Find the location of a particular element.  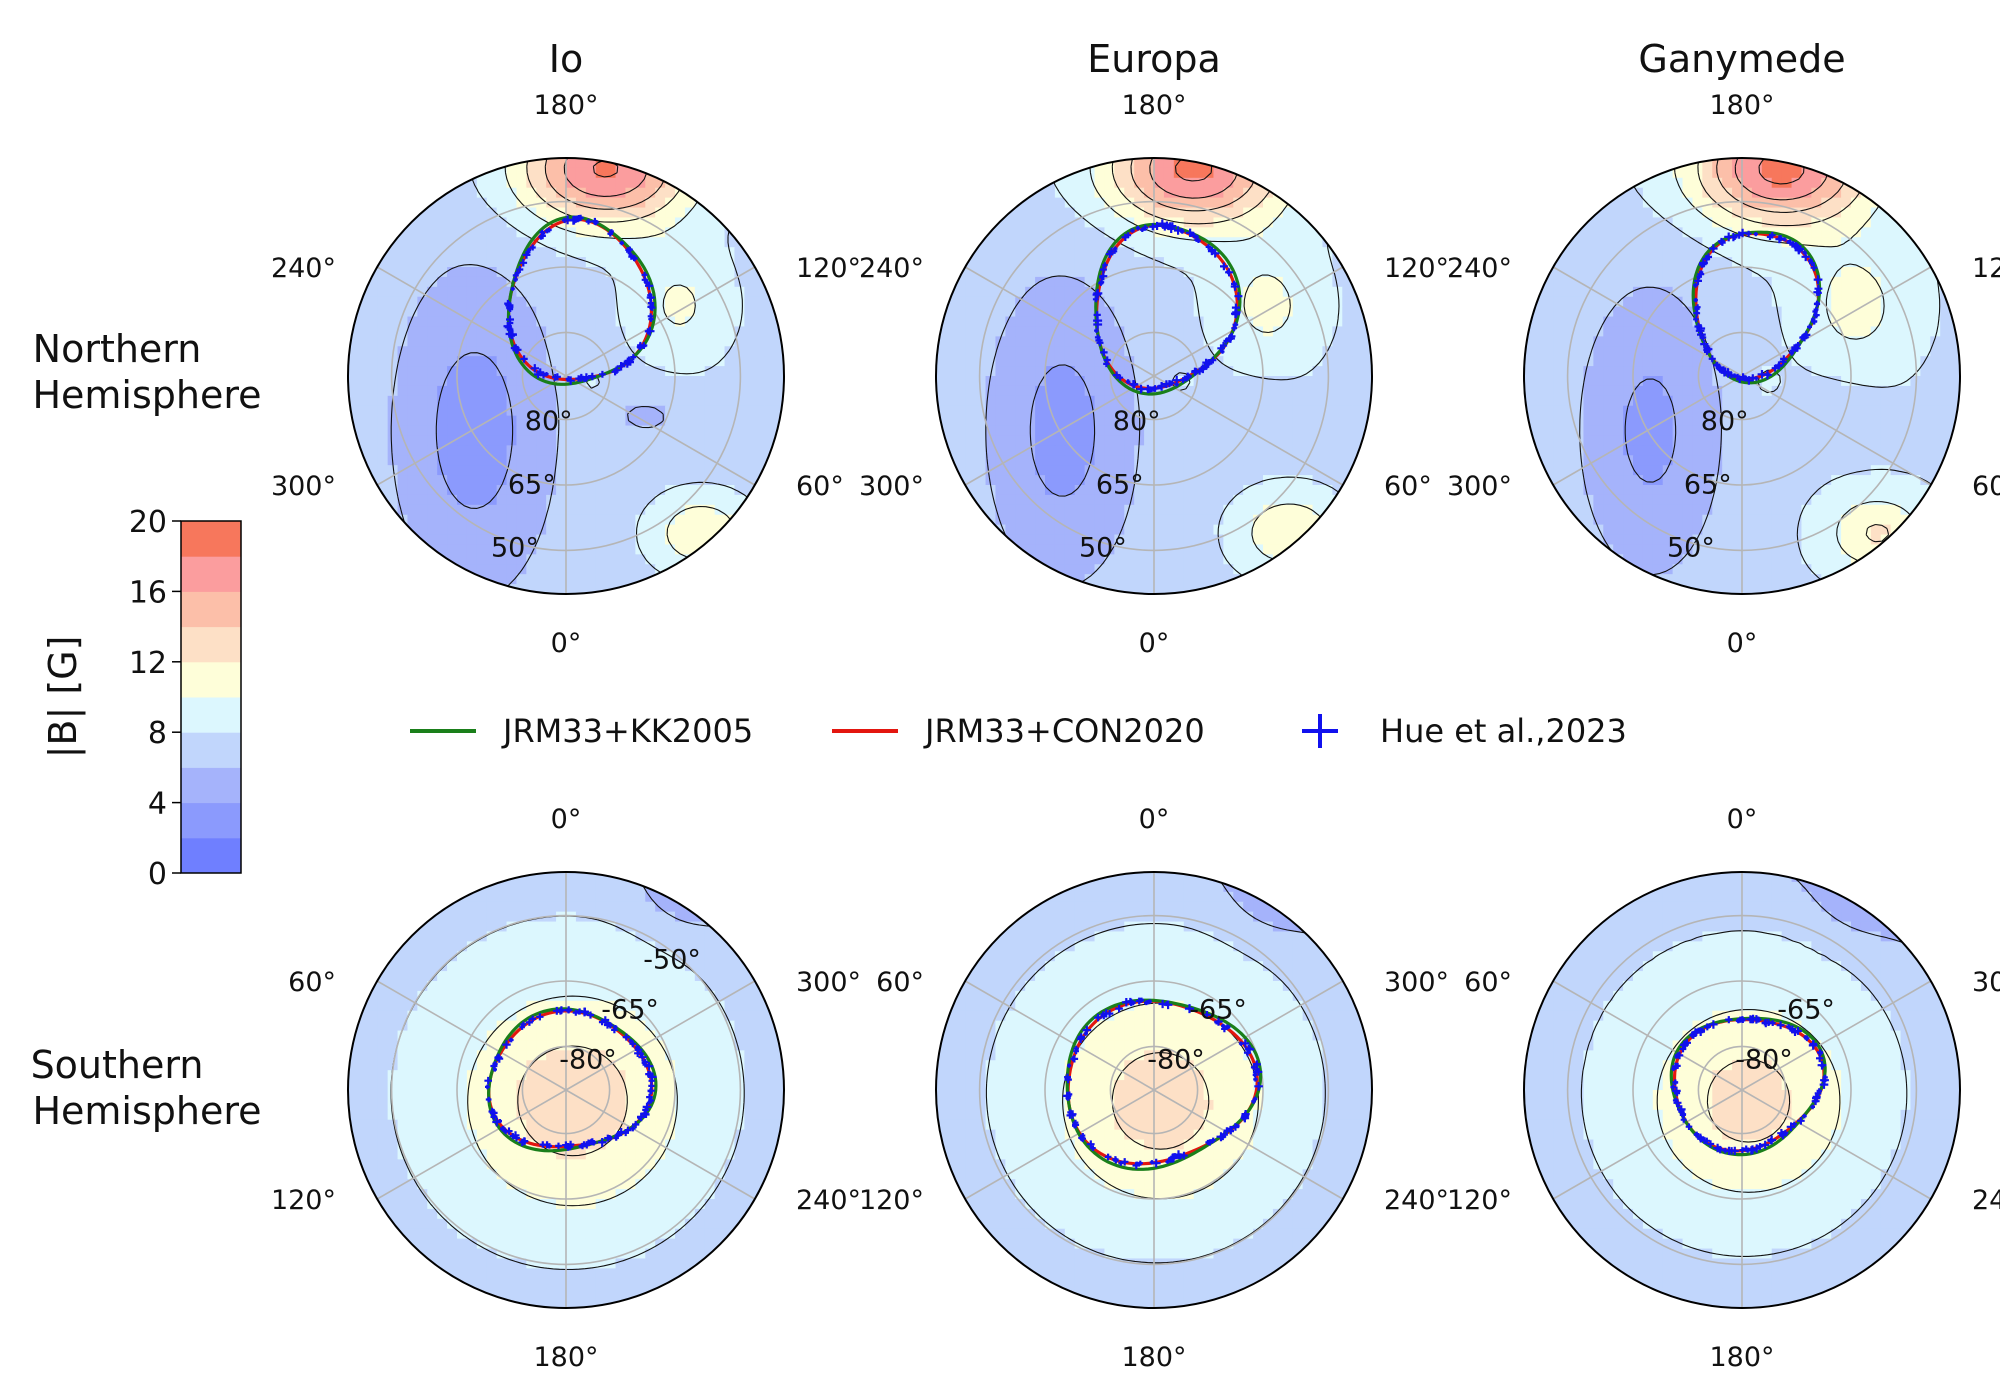

panel-frame is located at coordinates (566, 1090).